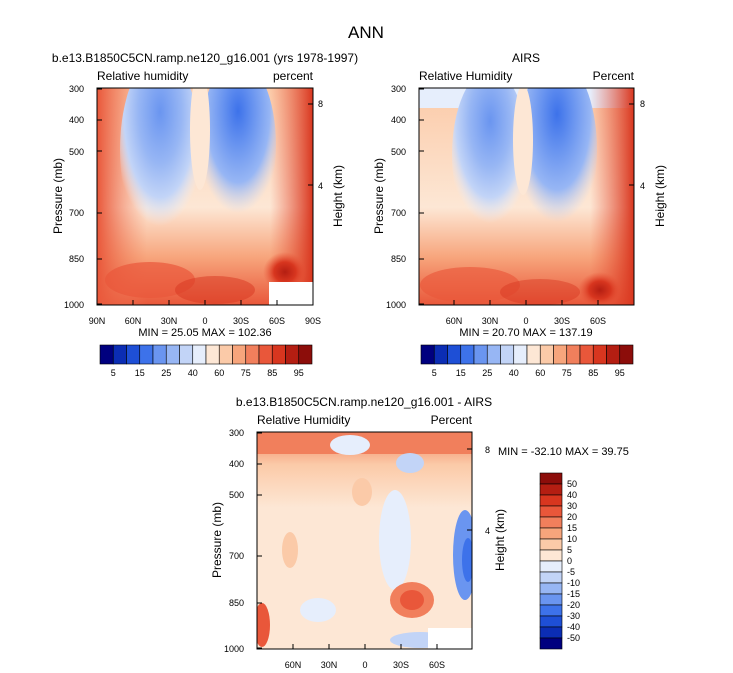 This screenshot has height=673, width=733. Describe the element at coordinates (487, 531) in the screenshot. I see `y2-tick-label: 4` at that location.